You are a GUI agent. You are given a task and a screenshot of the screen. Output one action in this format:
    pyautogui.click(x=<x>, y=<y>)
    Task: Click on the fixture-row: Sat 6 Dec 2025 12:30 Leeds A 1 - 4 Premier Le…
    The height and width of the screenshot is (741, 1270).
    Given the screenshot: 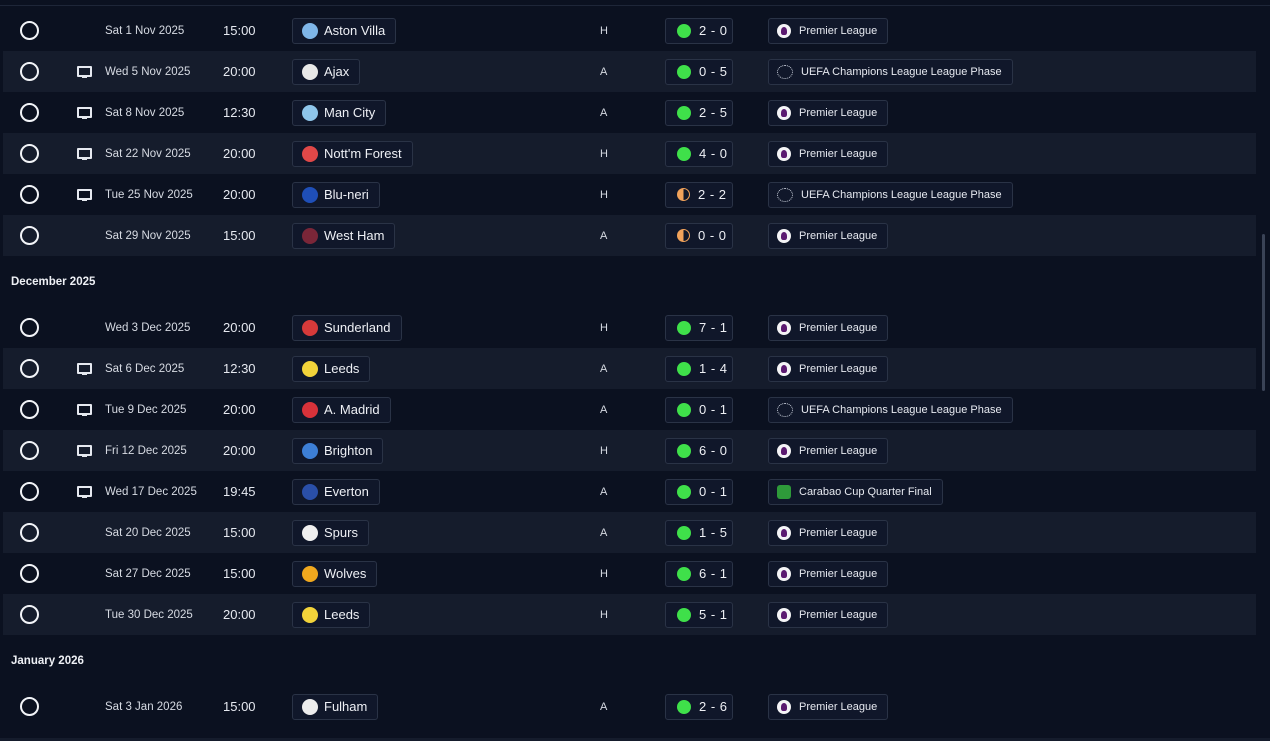 What is the action you would take?
    pyautogui.click(x=629, y=368)
    